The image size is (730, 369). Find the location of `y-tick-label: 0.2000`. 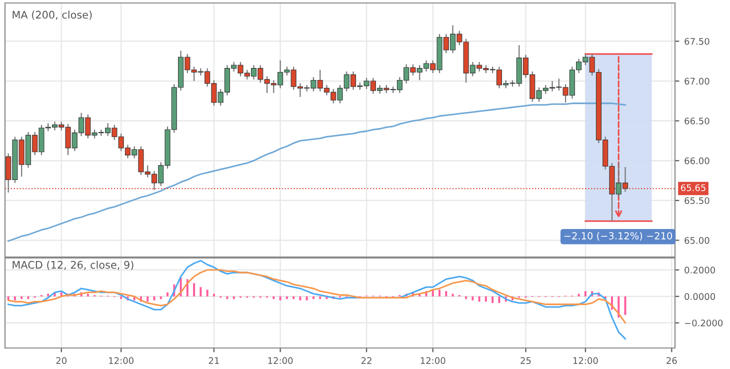

y-tick-label: 0.2000 is located at coordinates (700, 270).